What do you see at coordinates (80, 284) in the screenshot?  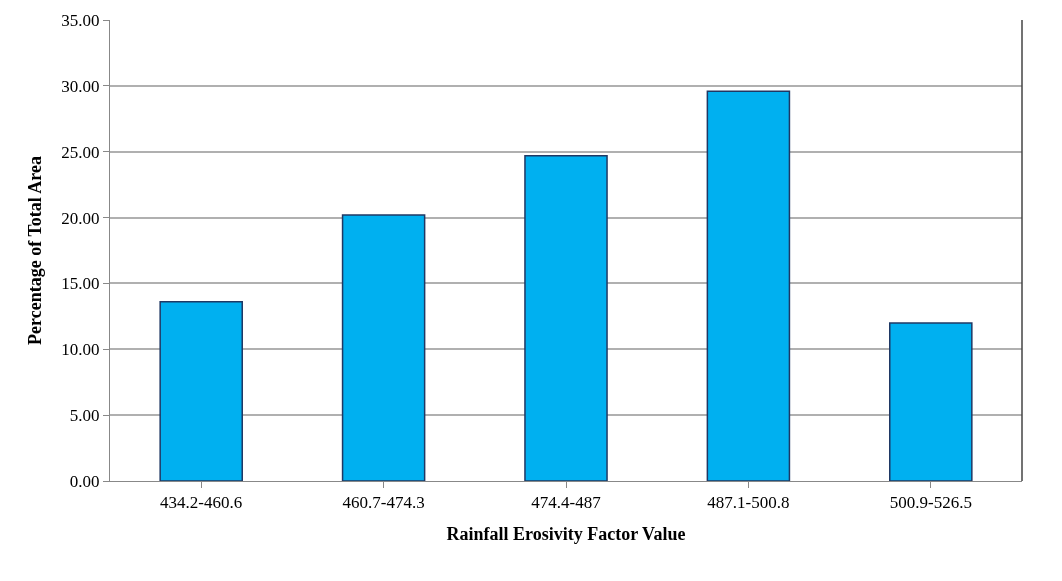 I see `y-tick-label: 15.00` at bounding box center [80, 284].